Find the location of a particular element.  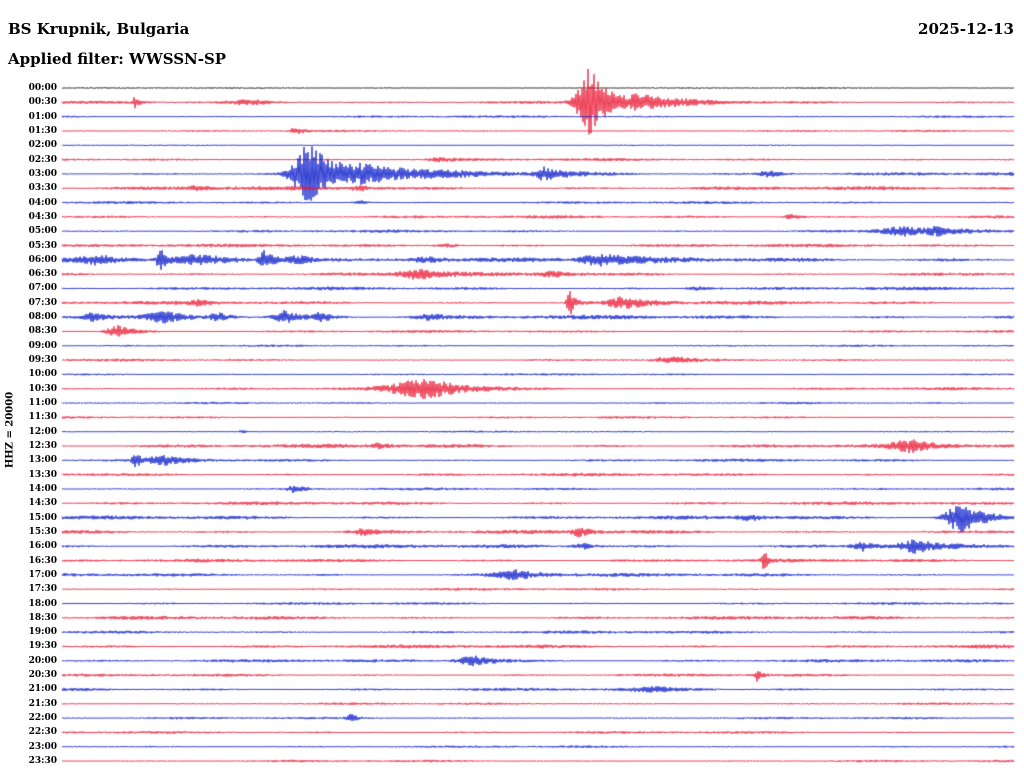

filter-label: Applied filter: WWSSN-SP is located at coordinates (117, 59).